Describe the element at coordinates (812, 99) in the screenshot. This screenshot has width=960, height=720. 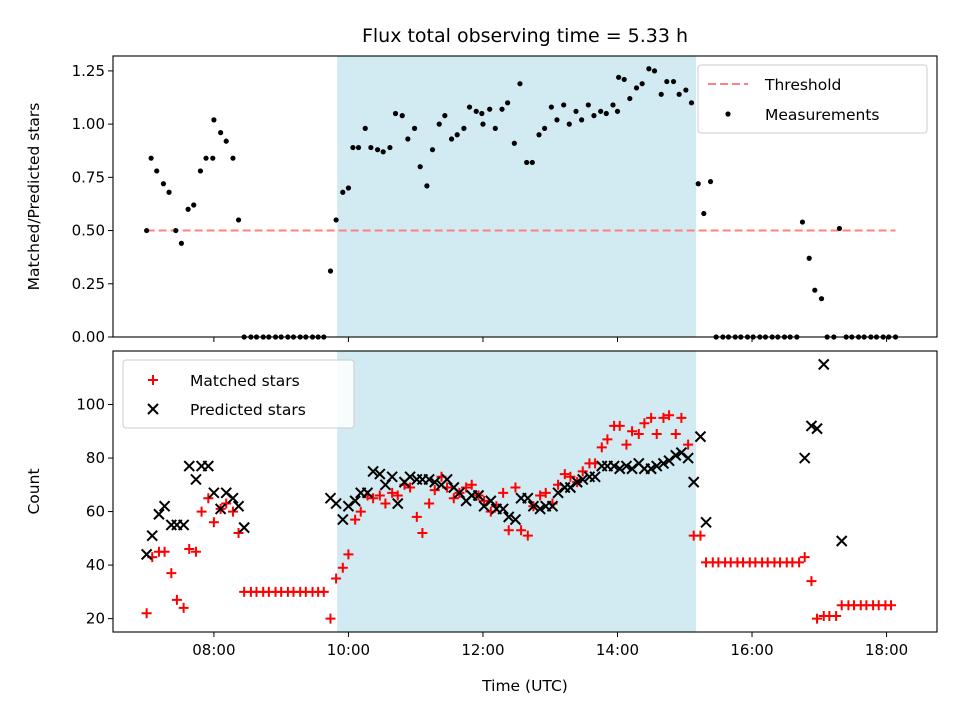
I see `legend: Threshold Measurements` at that location.